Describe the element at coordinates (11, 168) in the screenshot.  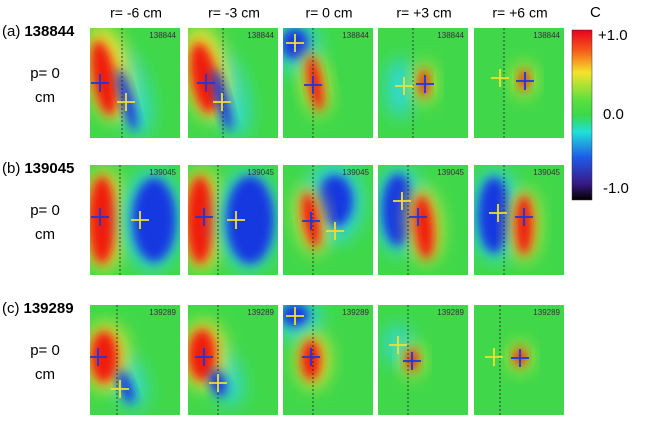
I see `row-letter: (b)` at that location.